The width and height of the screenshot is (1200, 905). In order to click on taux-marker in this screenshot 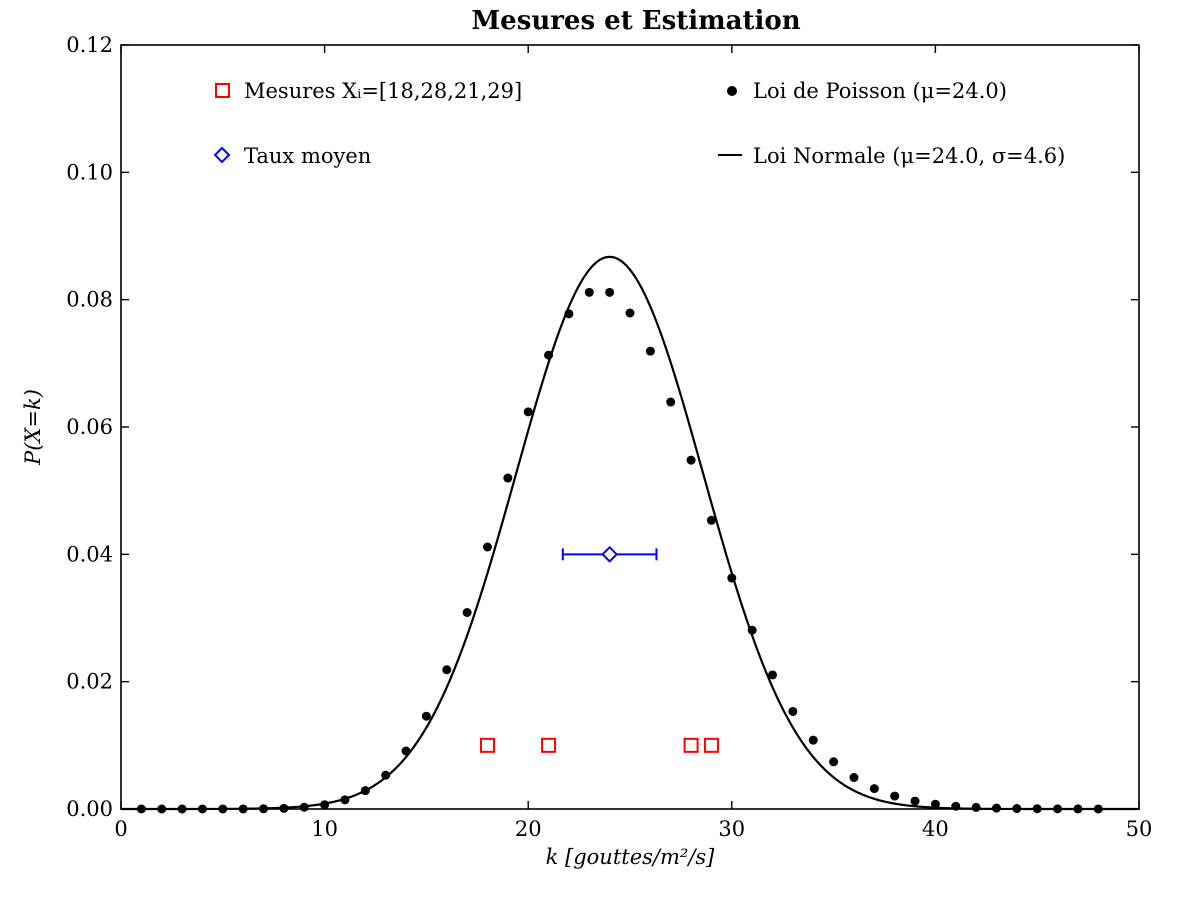, I will do `click(610, 554)`.